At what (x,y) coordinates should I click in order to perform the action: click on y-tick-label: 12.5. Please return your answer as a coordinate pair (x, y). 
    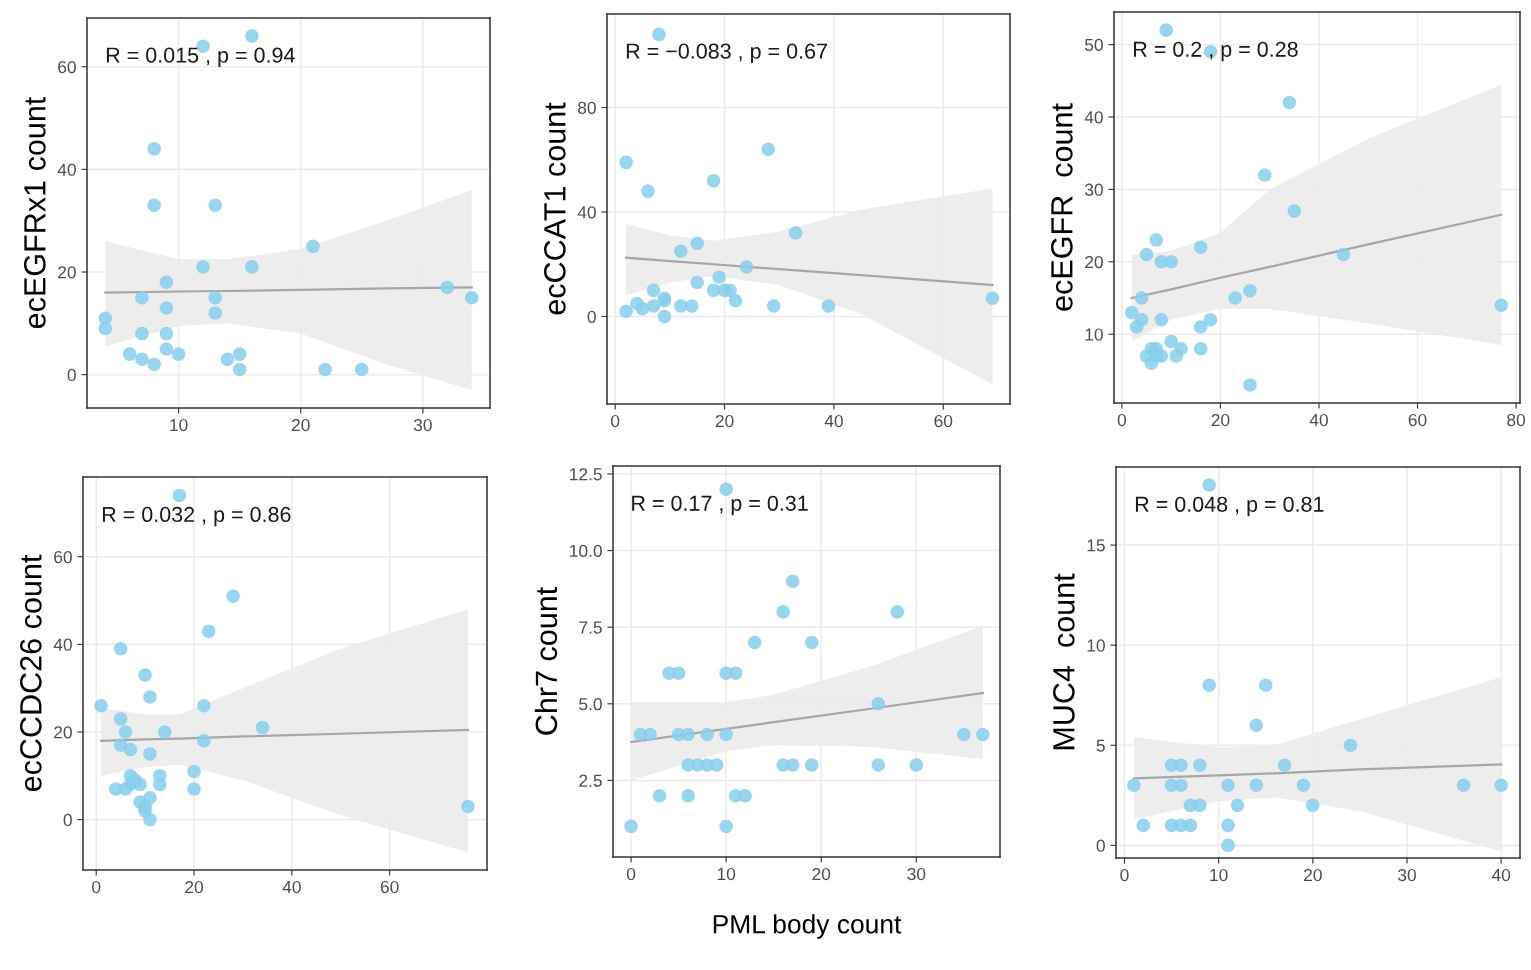
    Looking at the image, I should click on (586, 474).